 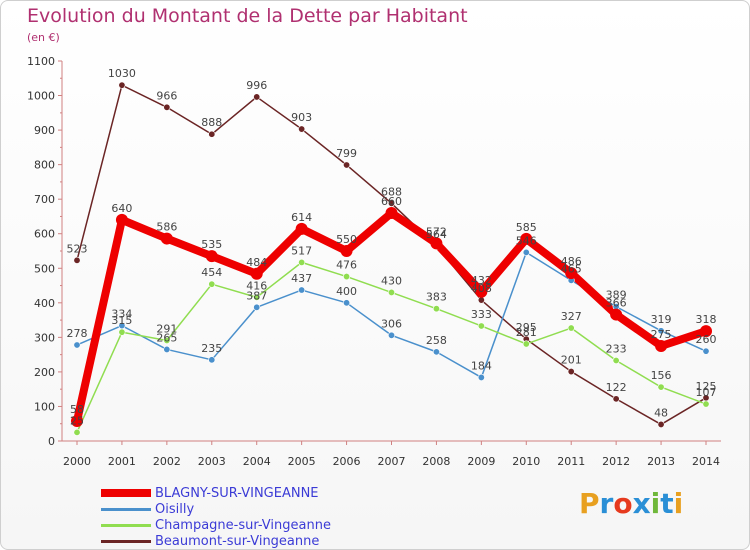 I want to click on data-label: 1030, so click(x=122, y=73).